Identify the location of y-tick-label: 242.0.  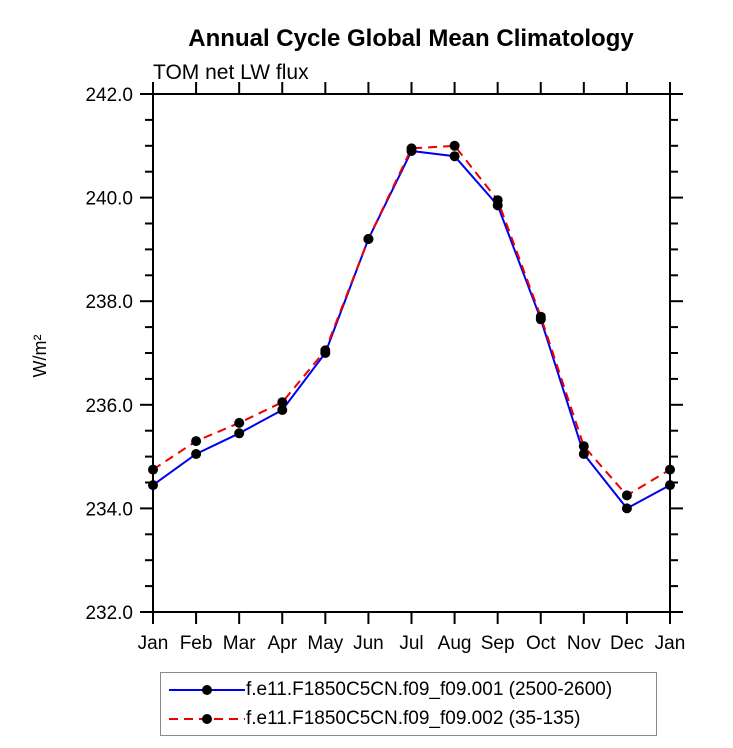
(109, 95).